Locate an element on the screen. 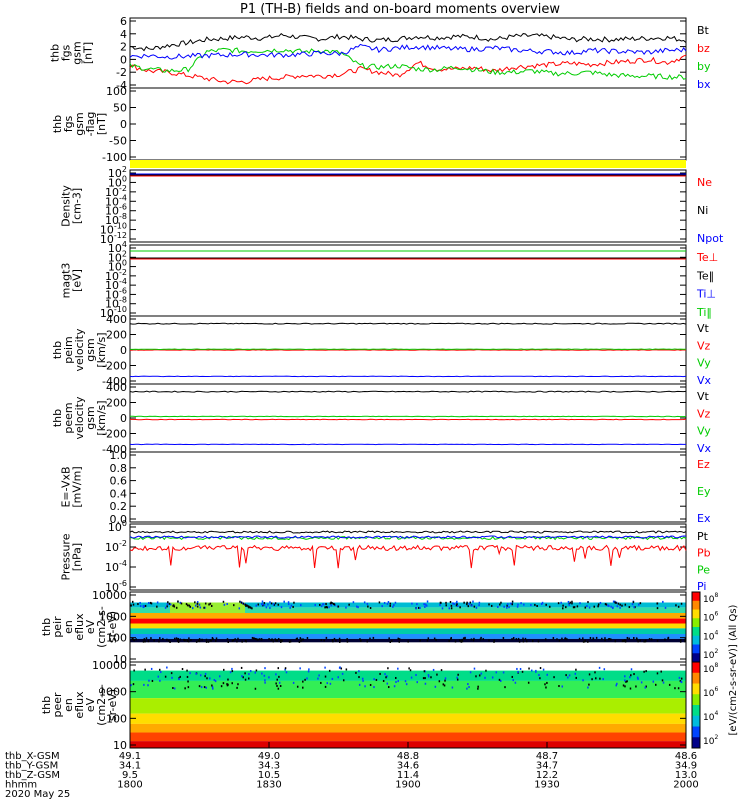 This screenshot has width=750, height=800. y-tick-label: 1000 is located at coordinates (113, 616).